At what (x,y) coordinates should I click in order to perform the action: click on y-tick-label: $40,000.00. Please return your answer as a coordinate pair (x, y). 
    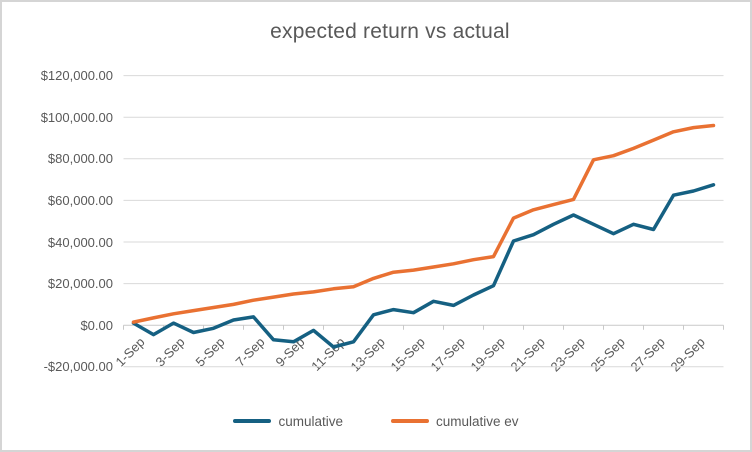
    Looking at the image, I should click on (80, 242).